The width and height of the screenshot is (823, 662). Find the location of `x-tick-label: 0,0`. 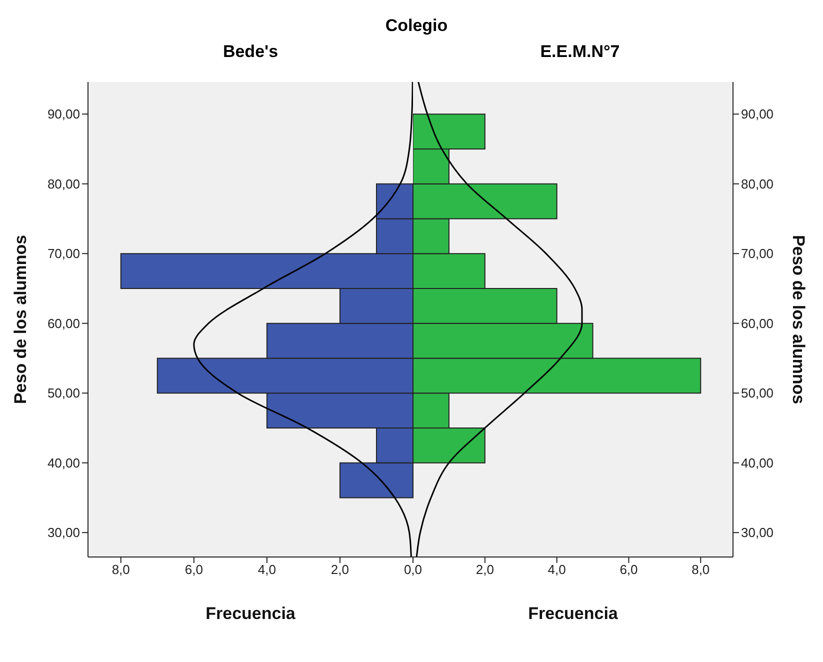

x-tick-label: 0,0 is located at coordinates (413, 570).